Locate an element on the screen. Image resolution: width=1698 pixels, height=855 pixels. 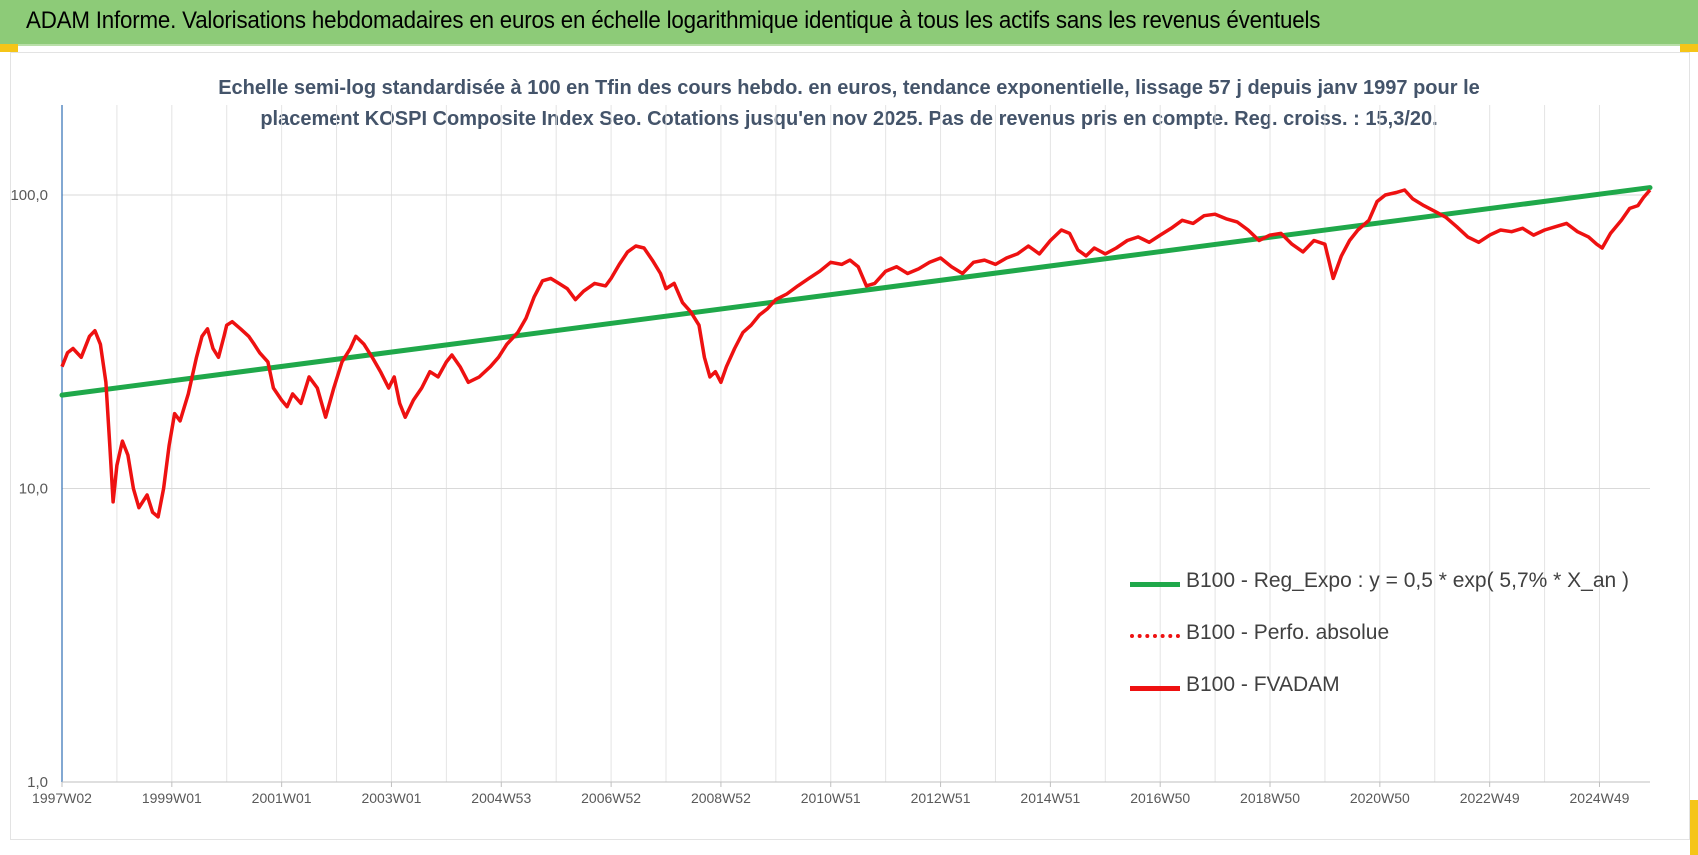
x-tick-label: 2012W51 is located at coordinates (941, 798).